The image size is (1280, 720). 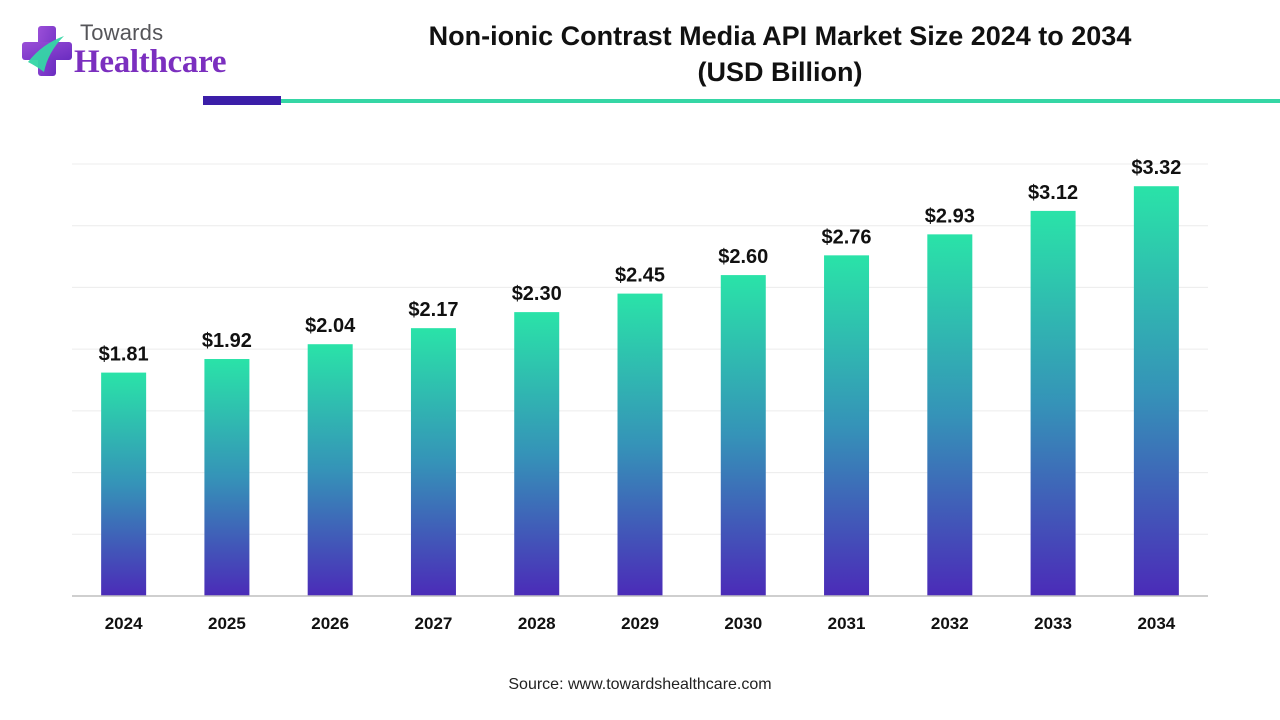 What do you see at coordinates (950, 415) in the screenshot?
I see `bar-2032` at bounding box center [950, 415].